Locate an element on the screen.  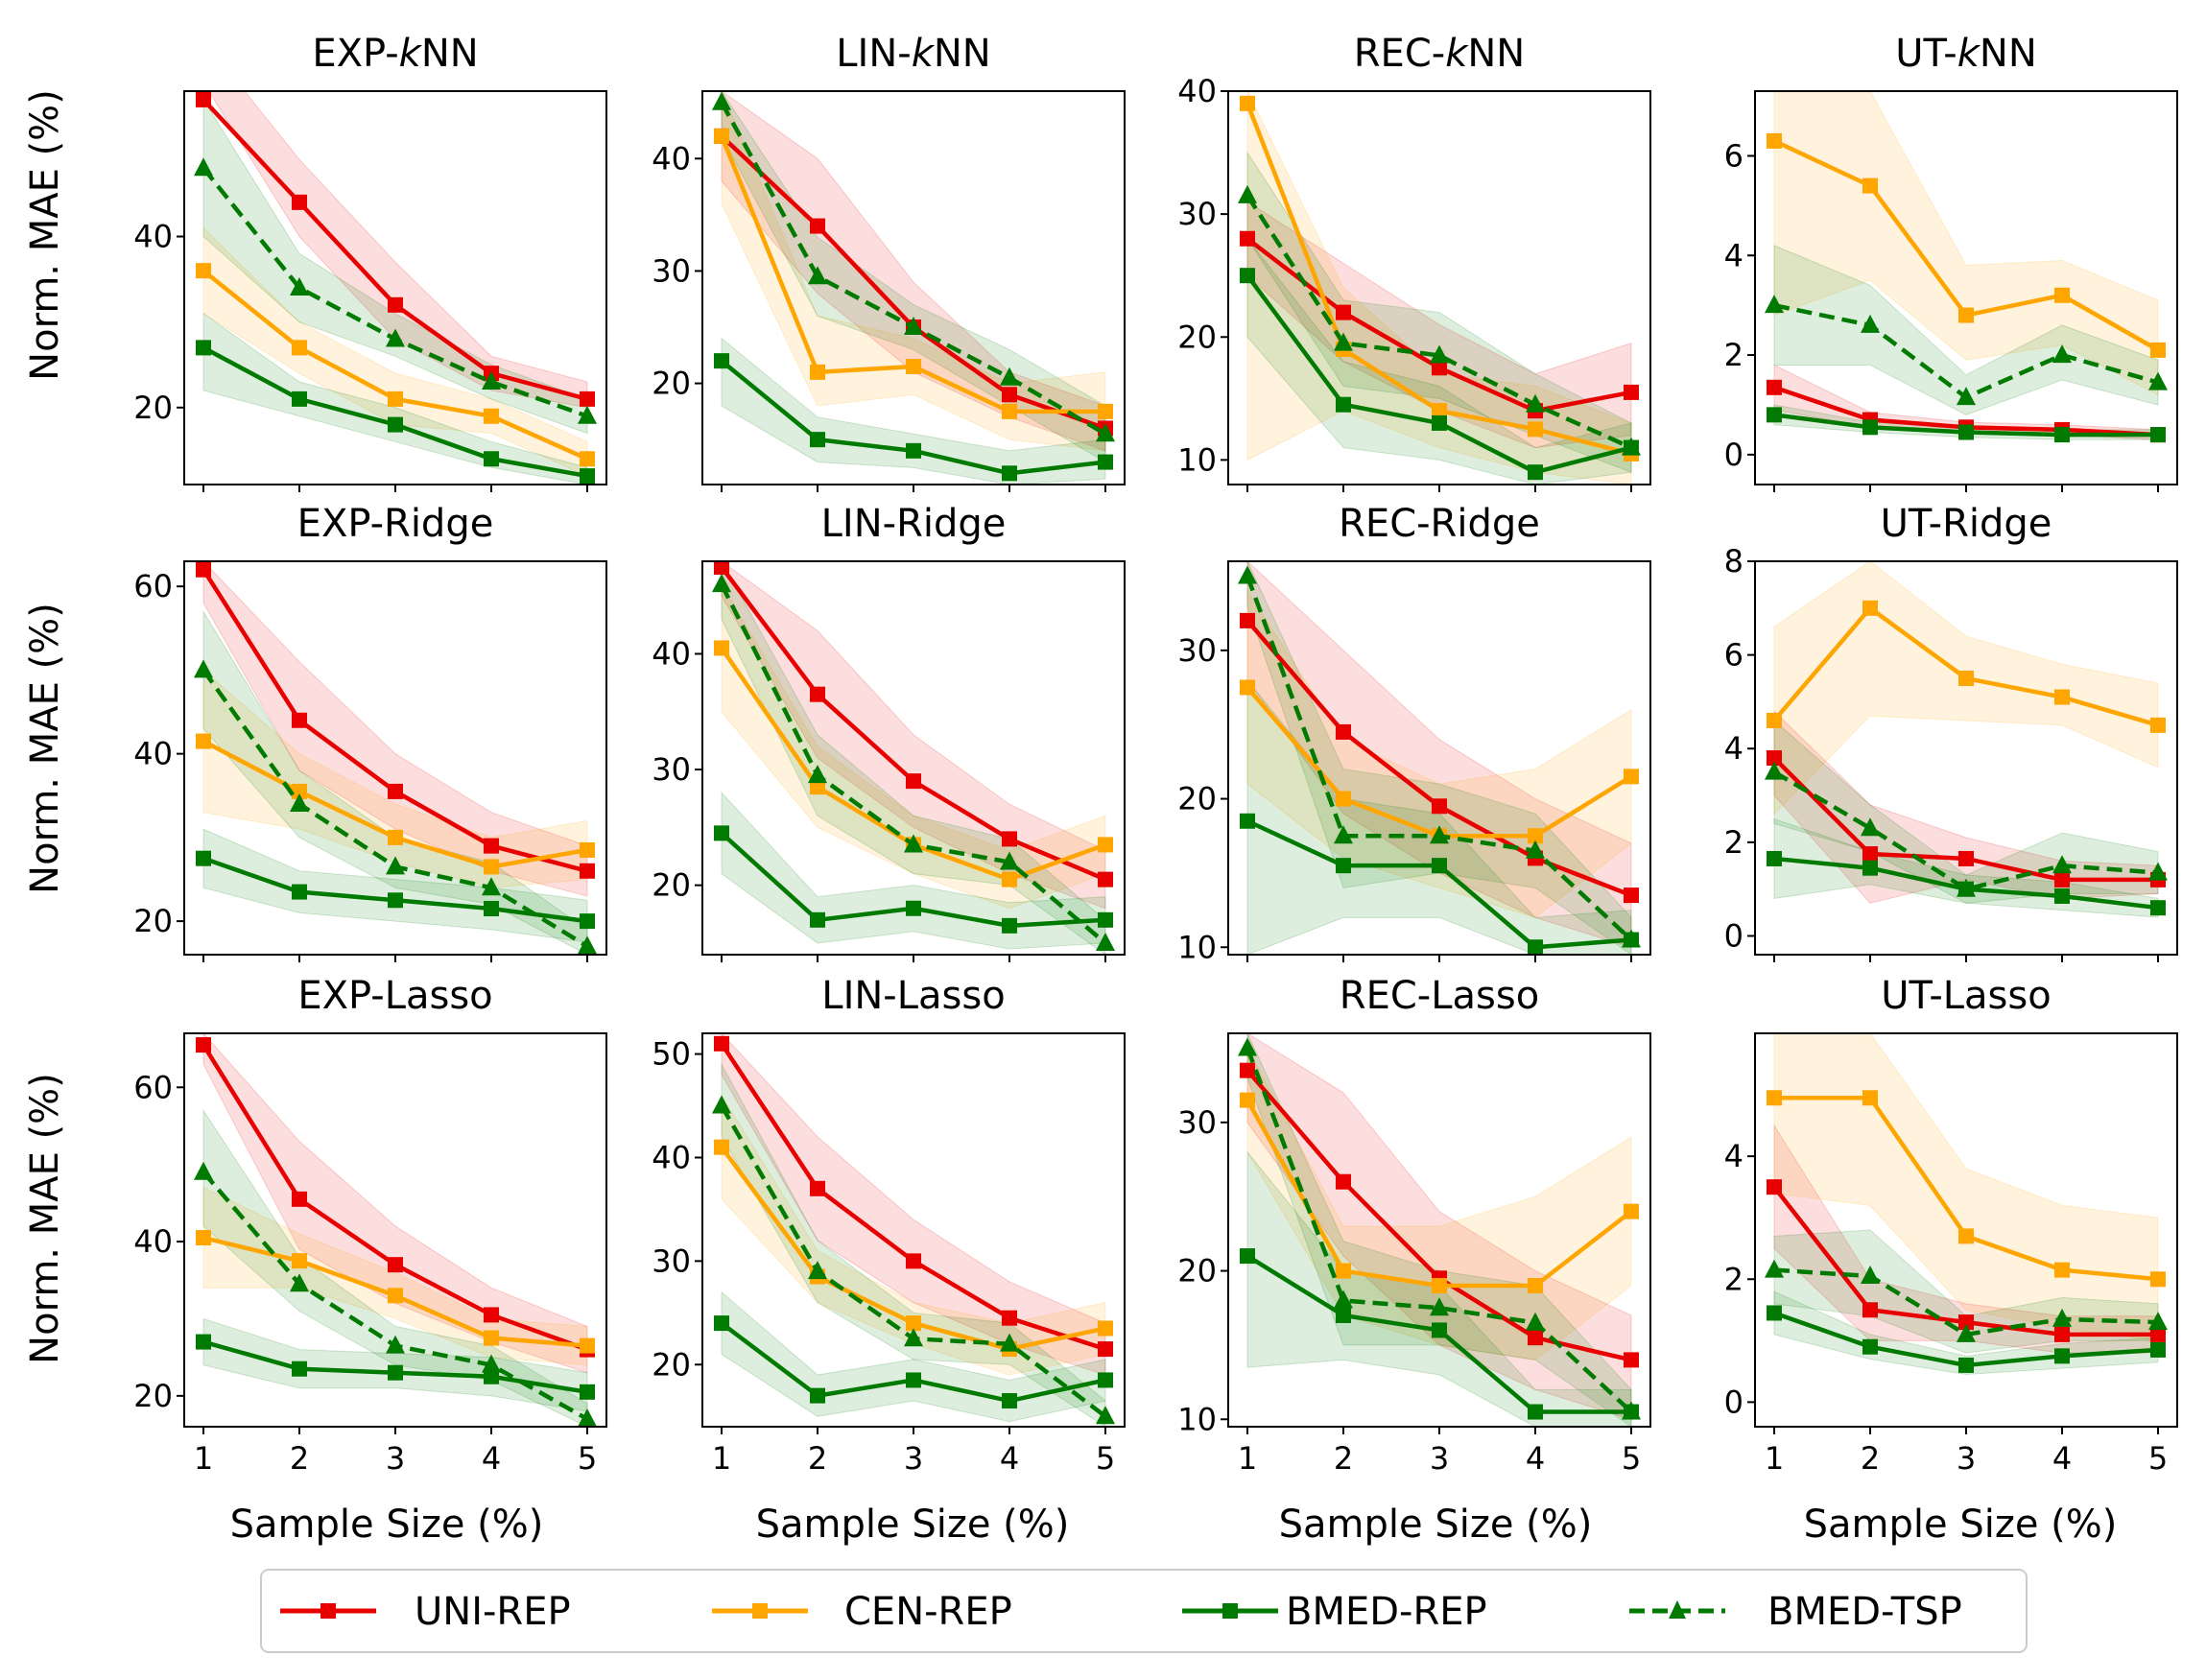
legend-label: UNI-REP is located at coordinates (493, 1612).